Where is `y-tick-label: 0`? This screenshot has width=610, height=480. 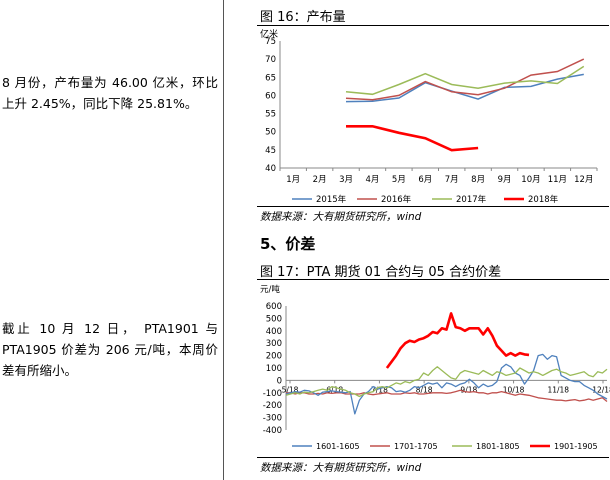
y-tick-label: 0 is located at coordinates (279, 381).